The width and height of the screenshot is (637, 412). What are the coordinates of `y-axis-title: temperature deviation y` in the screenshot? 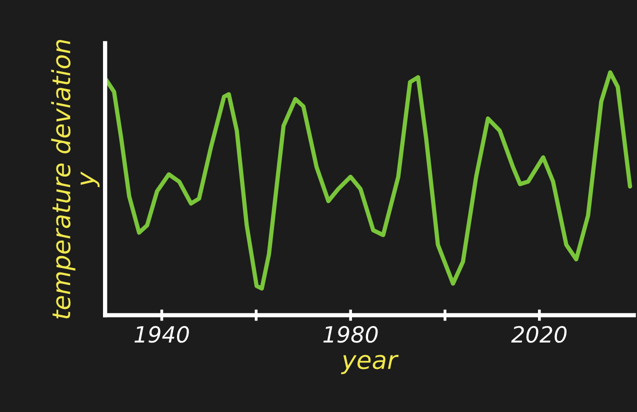 It's located at (75, 179).